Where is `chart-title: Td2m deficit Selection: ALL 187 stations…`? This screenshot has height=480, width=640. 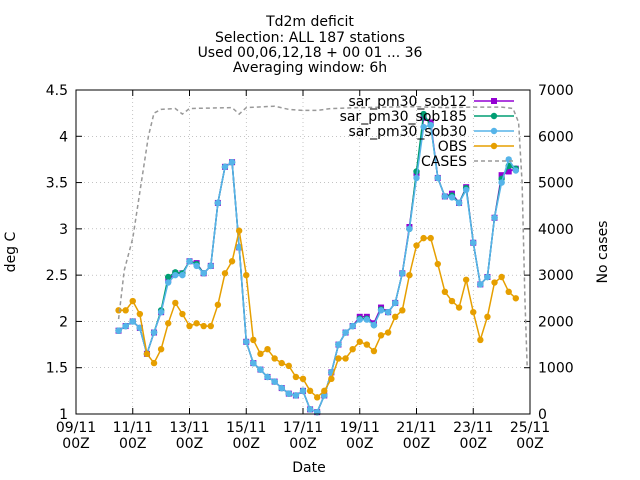
chart-title: Td2m deficit Selection: ALL 187 stations… is located at coordinates (310, 45).